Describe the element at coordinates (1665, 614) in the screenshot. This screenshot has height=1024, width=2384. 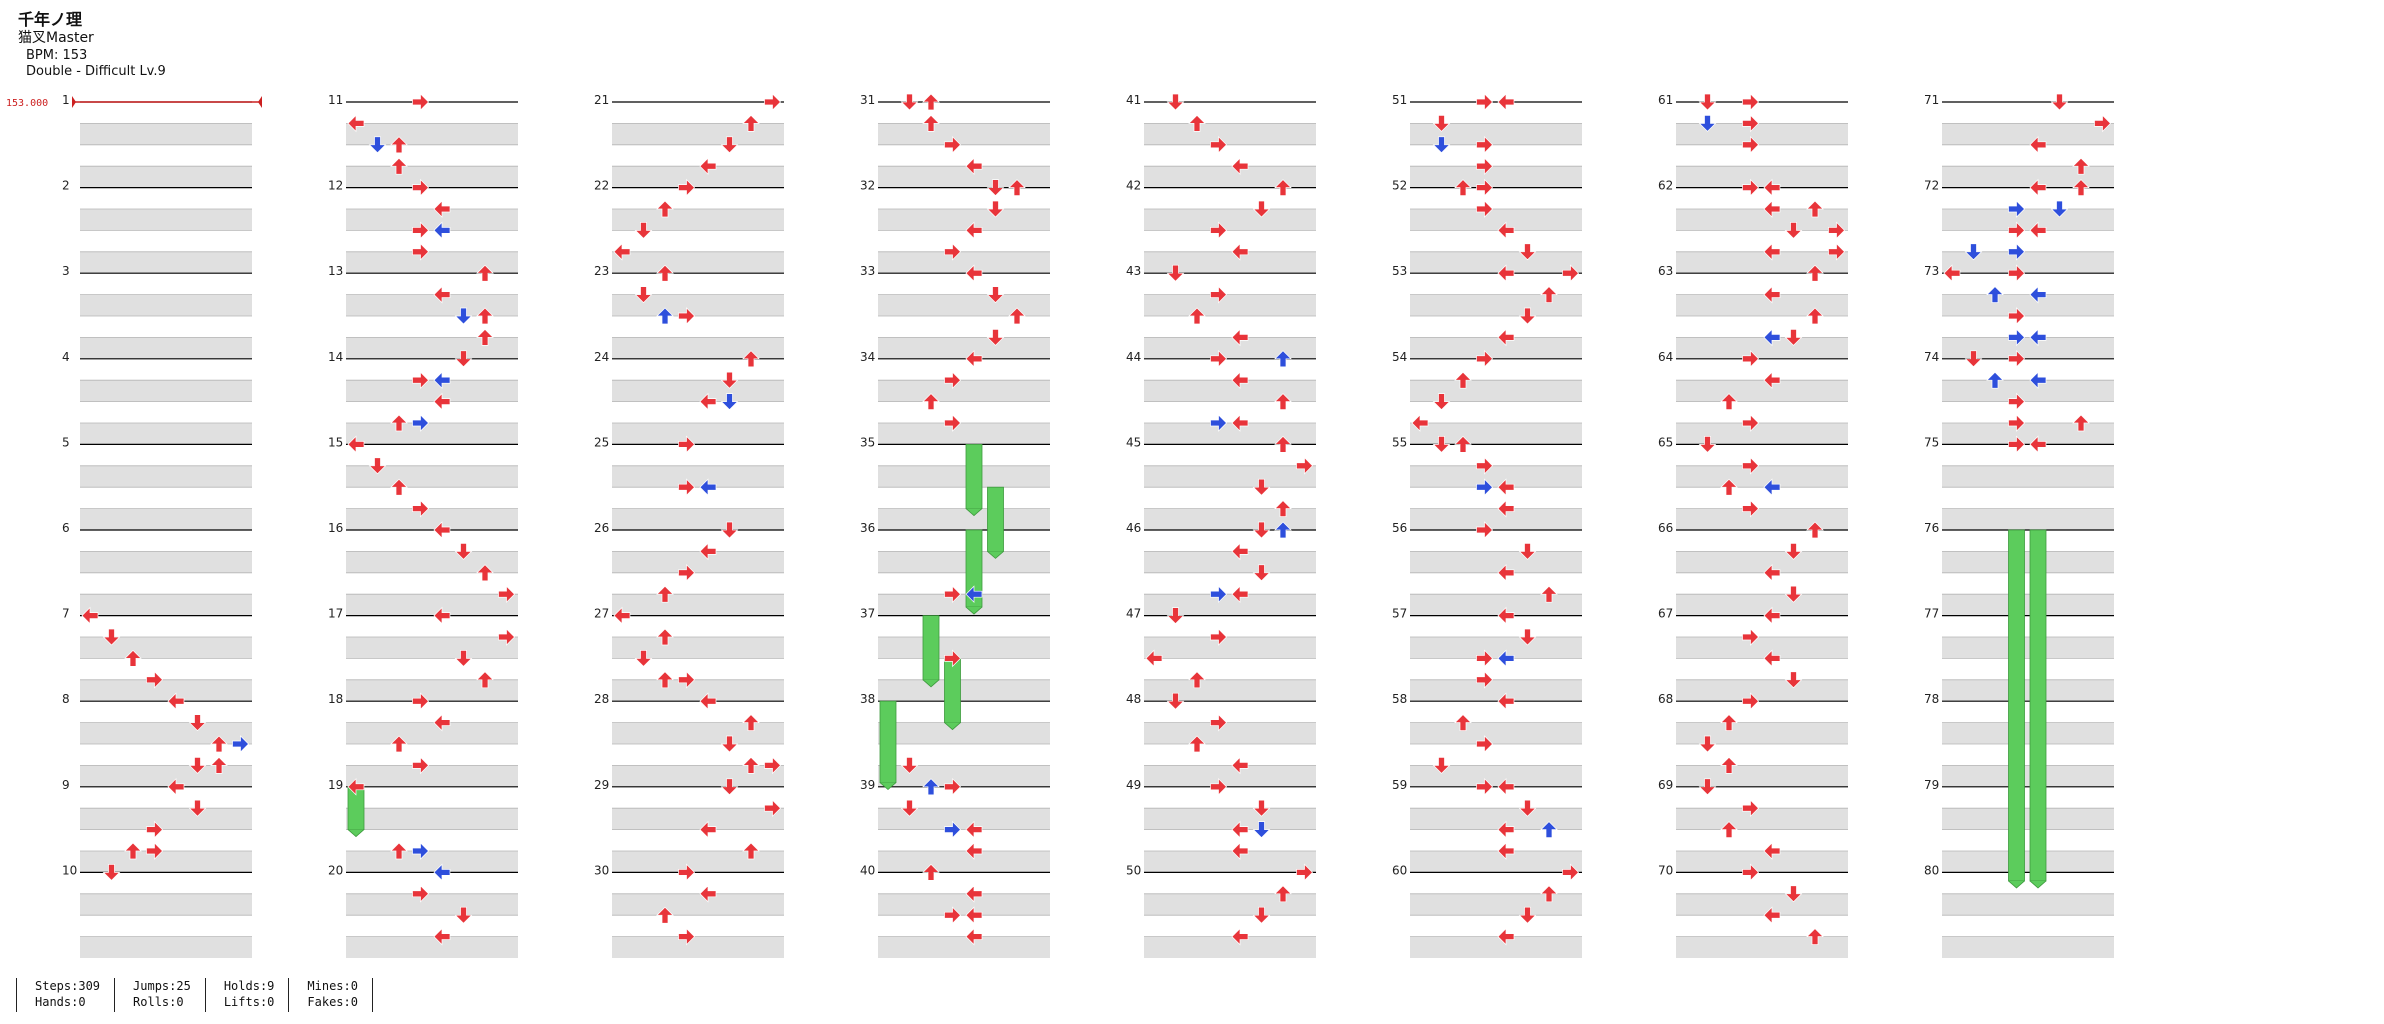
I see `measure-number: 67` at that location.